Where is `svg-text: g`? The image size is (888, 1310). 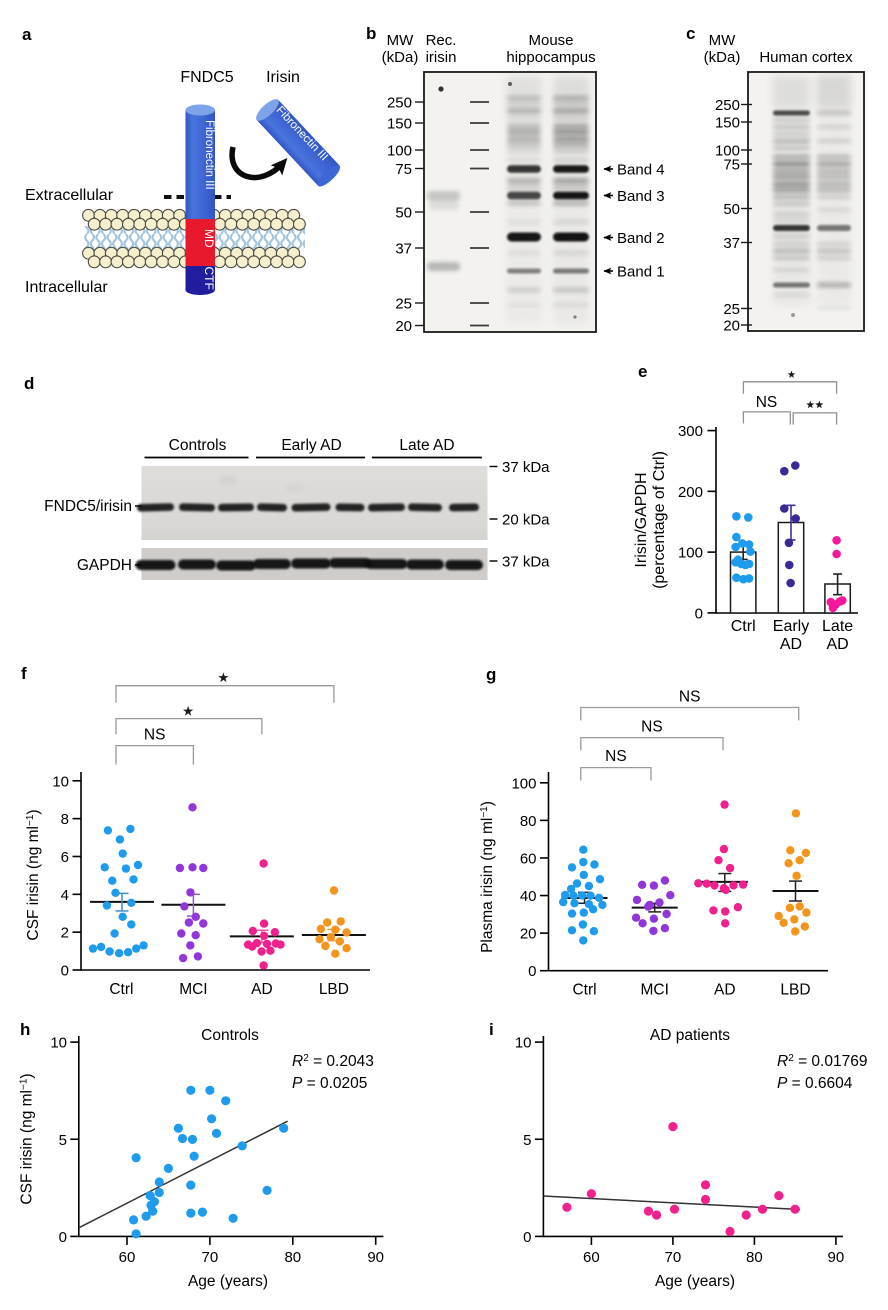 svg-text: g is located at coordinates (491, 674).